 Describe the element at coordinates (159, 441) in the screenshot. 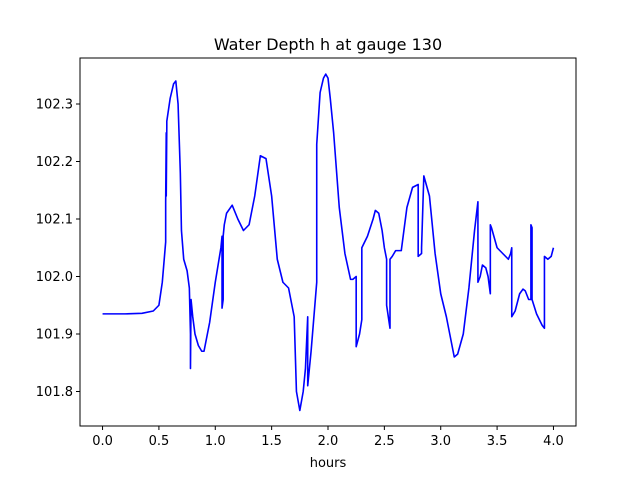

I see `x-tick-label: 0.5` at that location.